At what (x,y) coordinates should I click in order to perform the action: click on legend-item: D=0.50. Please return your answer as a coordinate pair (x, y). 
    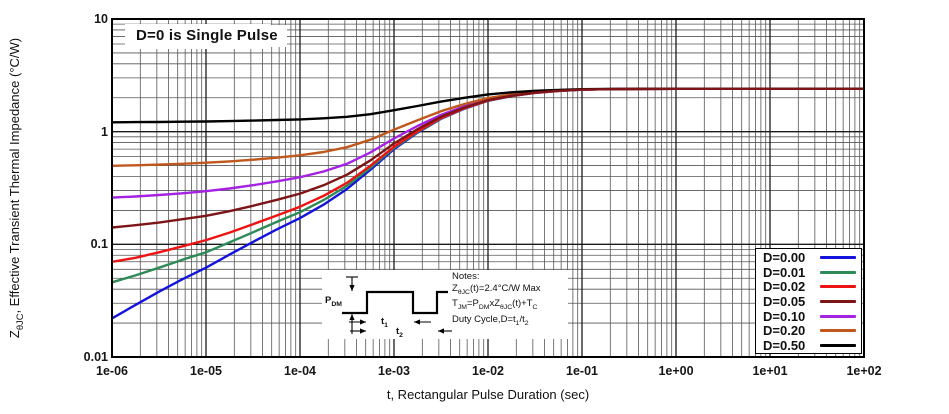
    Looking at the image, I should click on (809, 346).